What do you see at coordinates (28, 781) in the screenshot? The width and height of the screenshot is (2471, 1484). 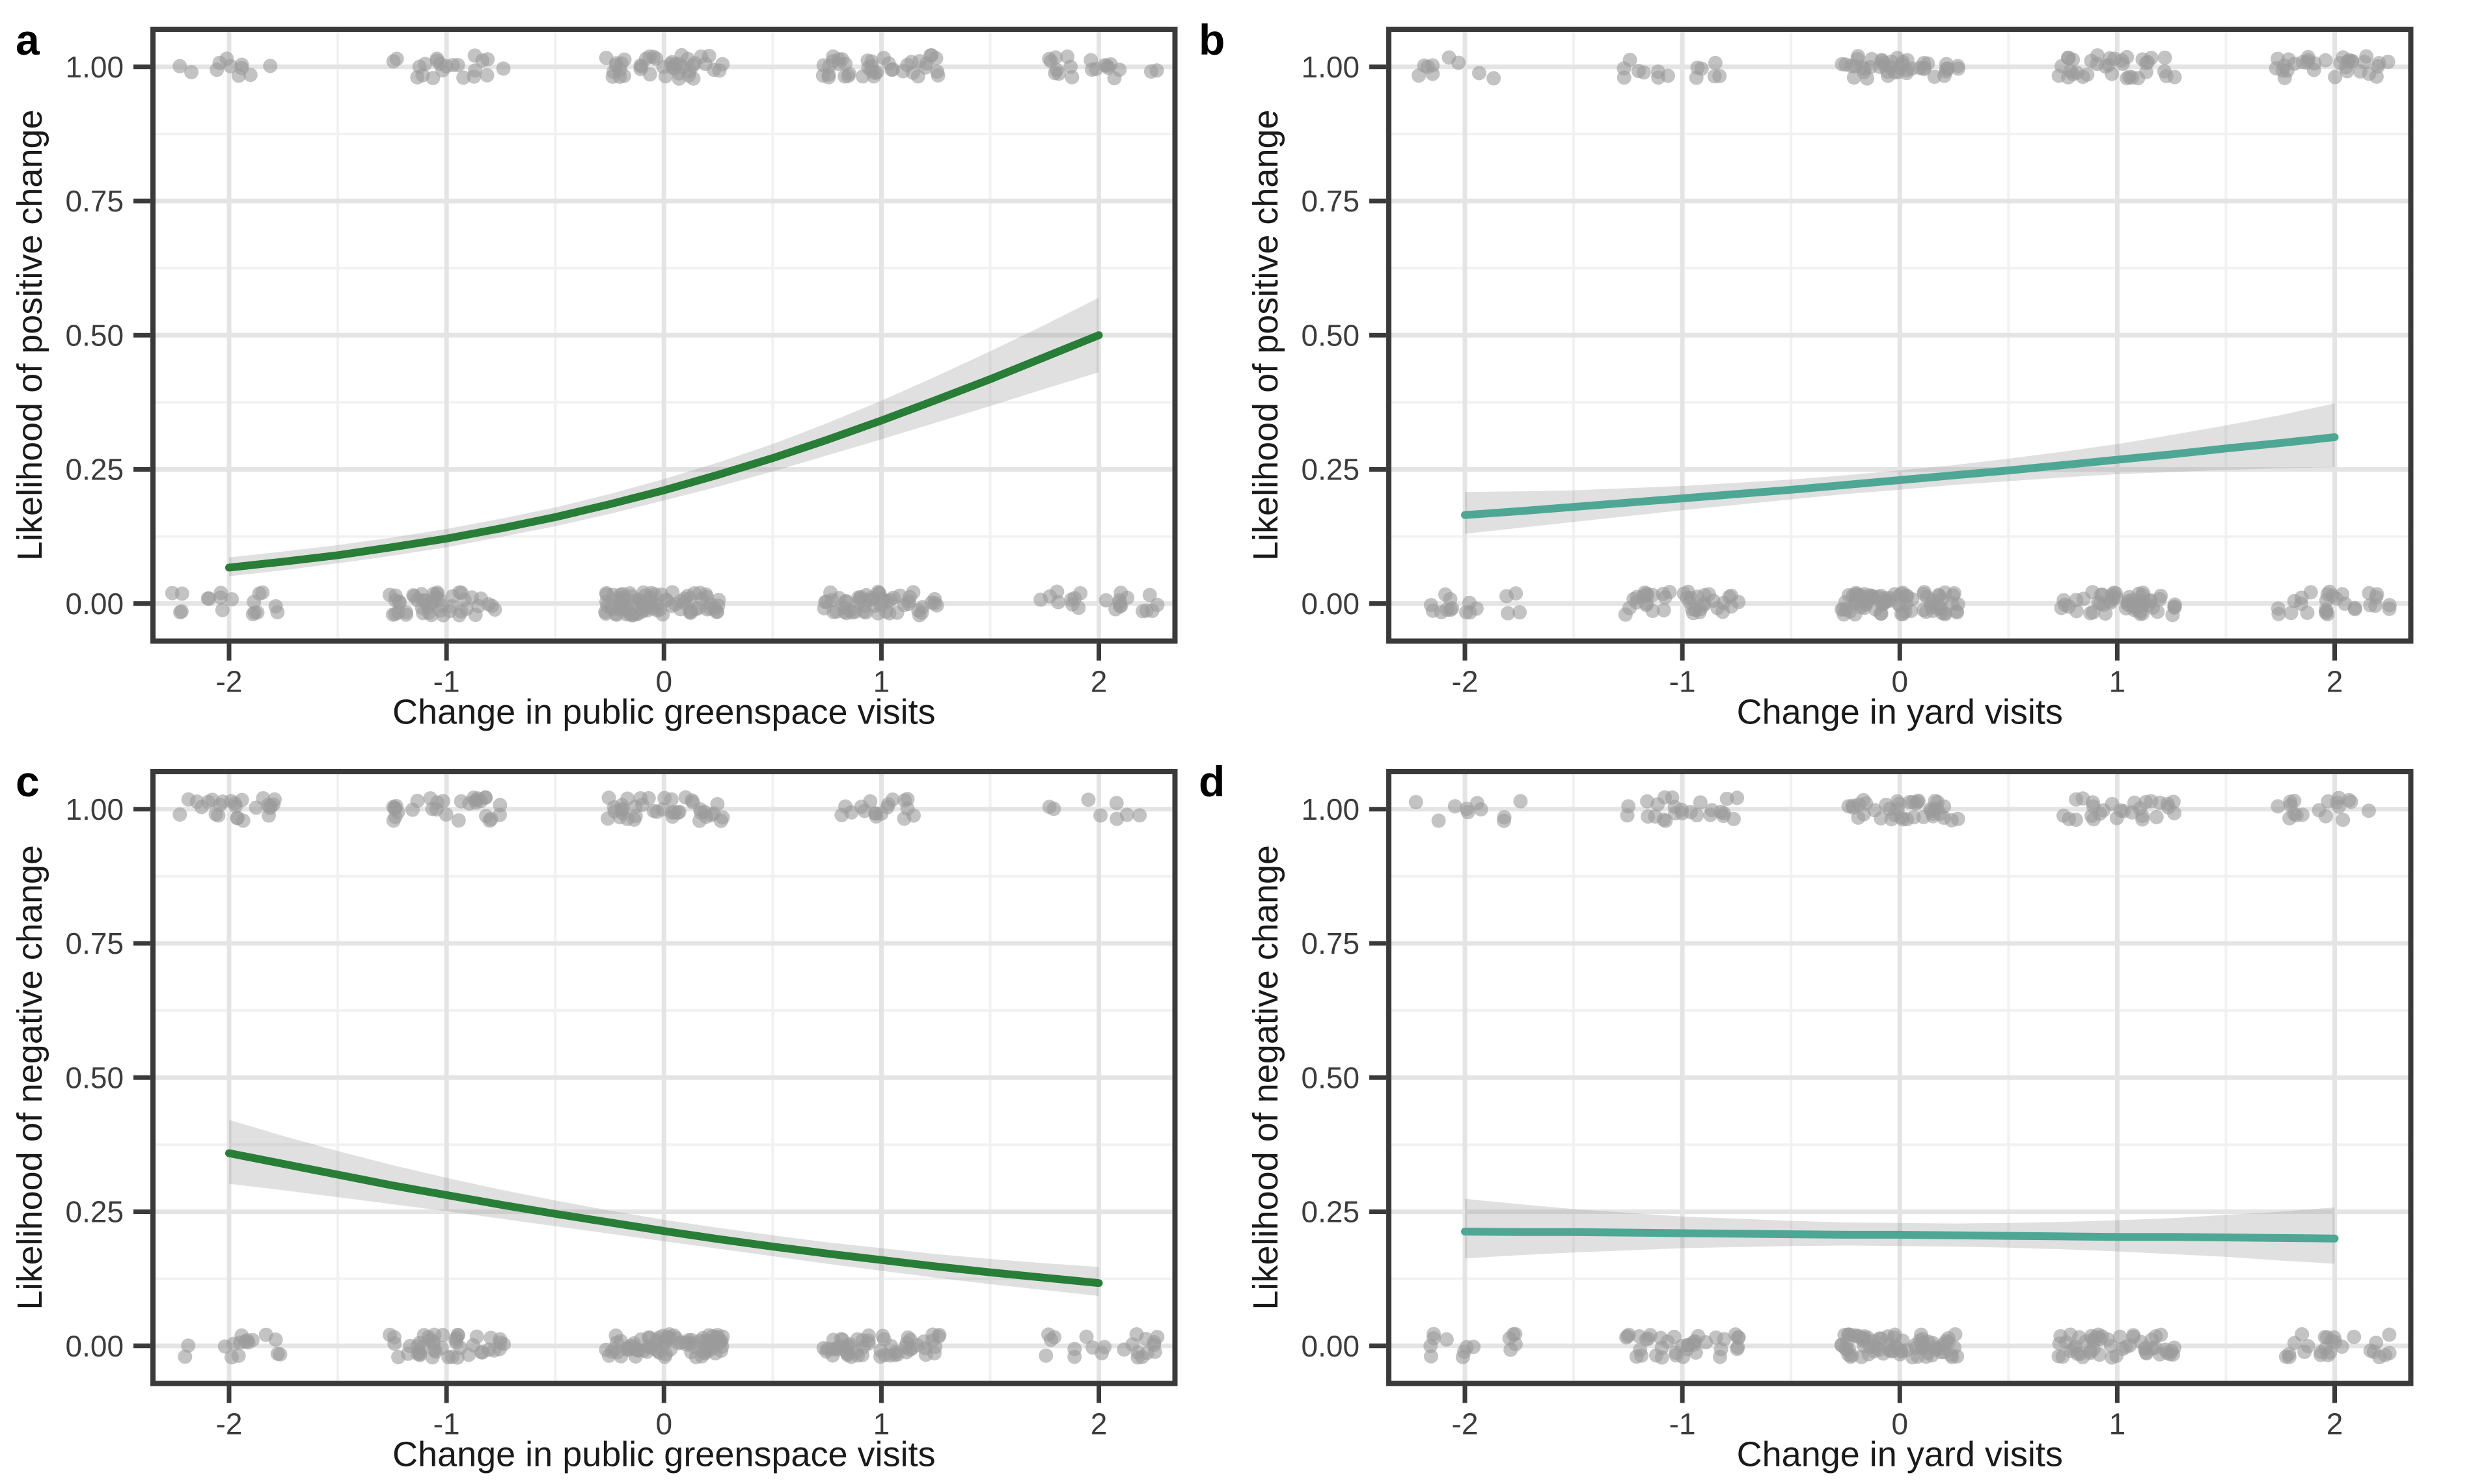 I see `panel-letter-c: c` at bounding box center [28, 781].